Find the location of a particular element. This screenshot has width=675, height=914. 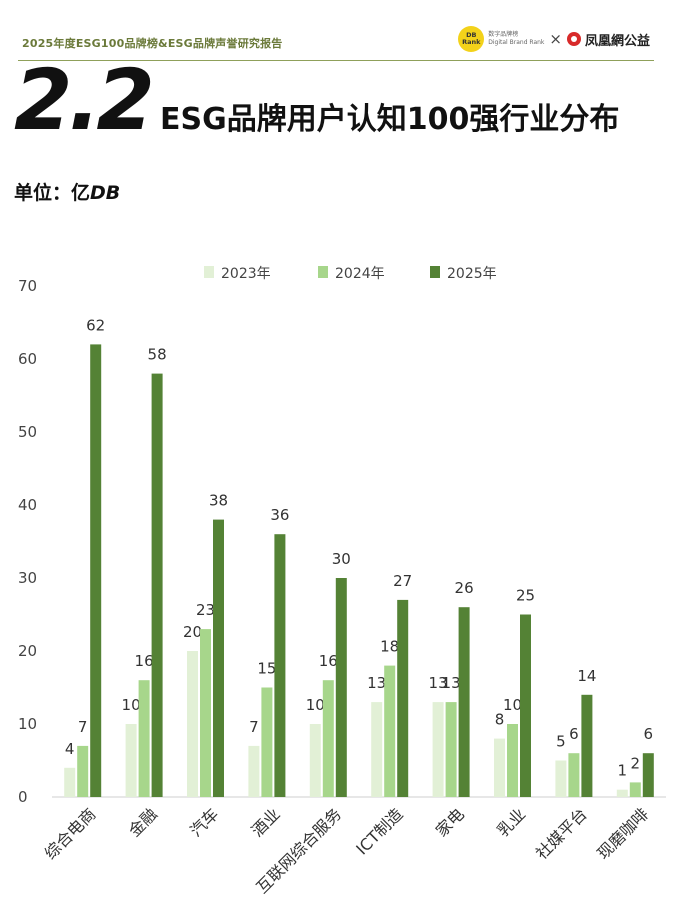

data-label: 36 is located at coordinates (279, 515).